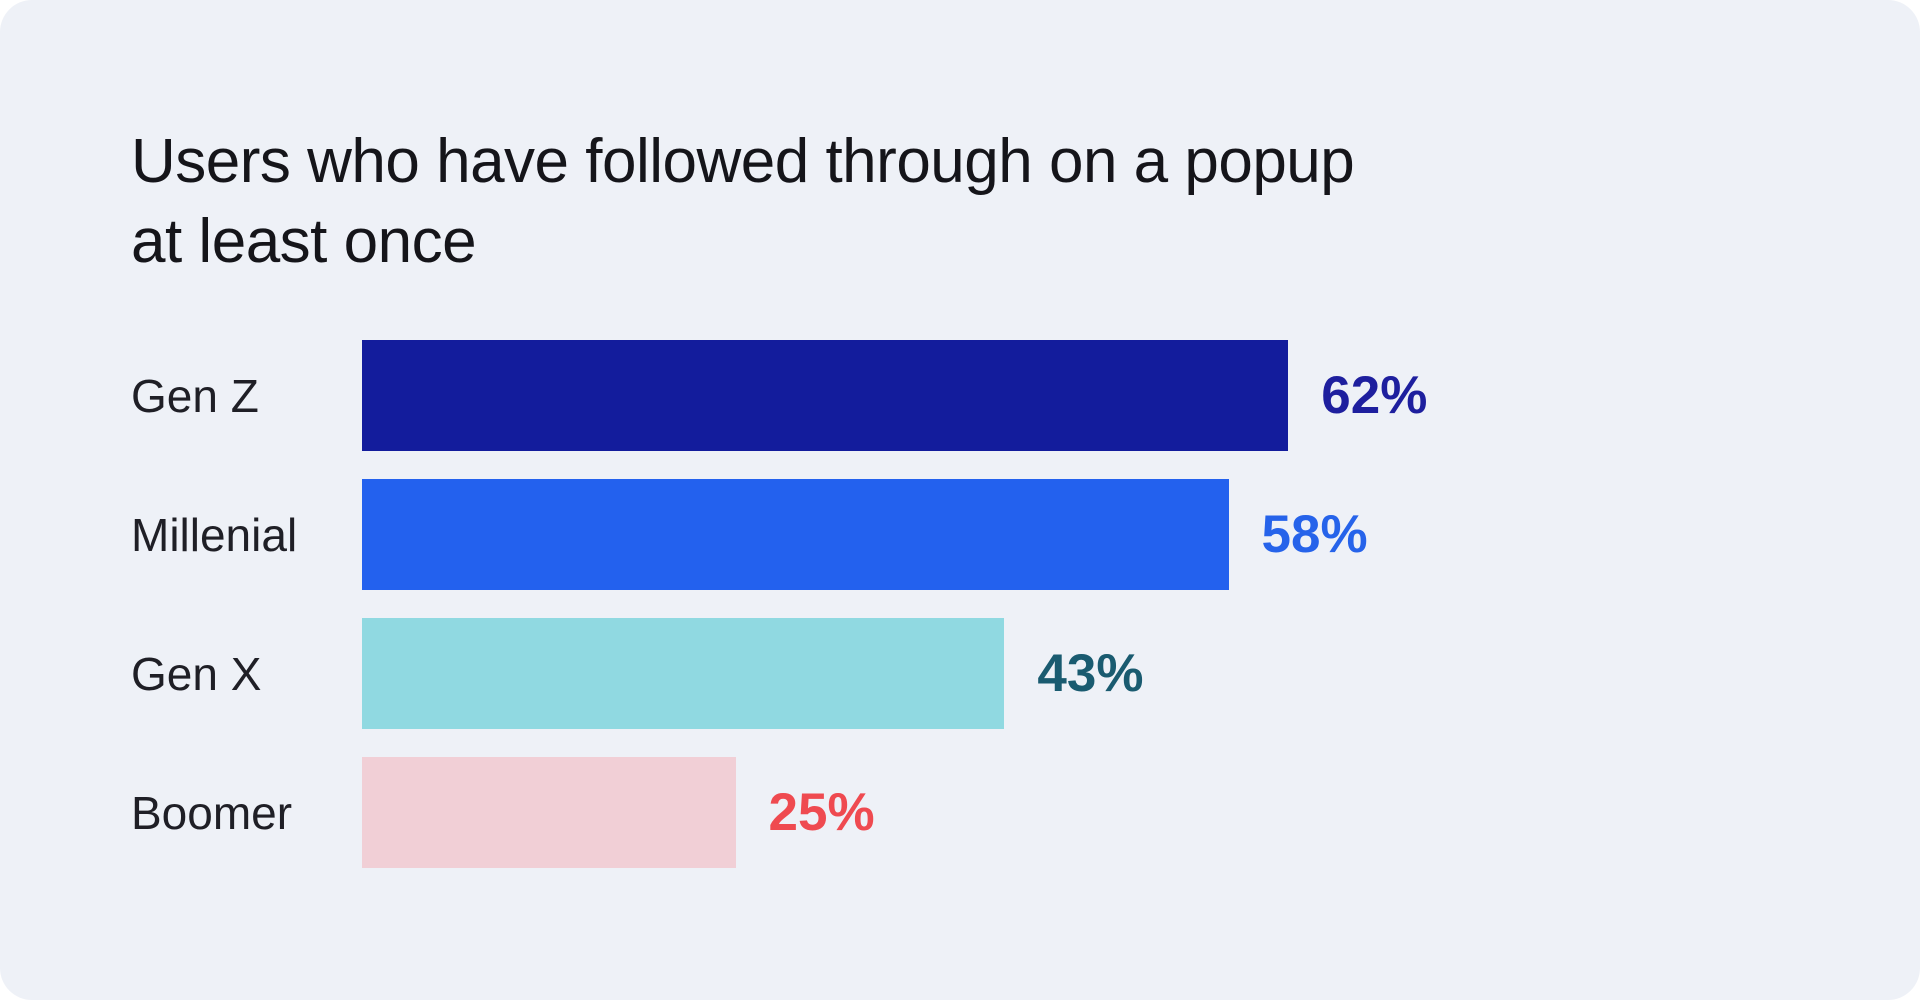 This screenshot has height=1000, width=1920. What do you see at coordinates (212, 812) in the screenshot?
I see `category-label: Boomer` at bounding box center [212, 812].